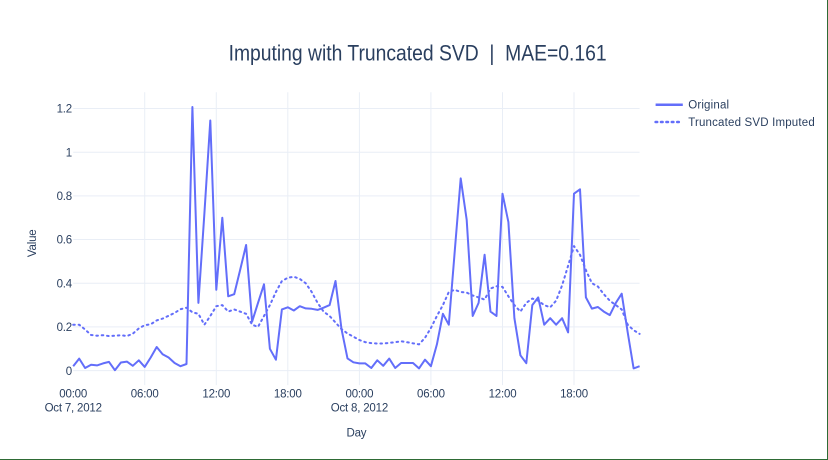 This screenshot has height=460, width=828. What do you see at coordinates (708, 106) in the screenshot?
I see `svg-text: Original` at bounding box center [708, 106].